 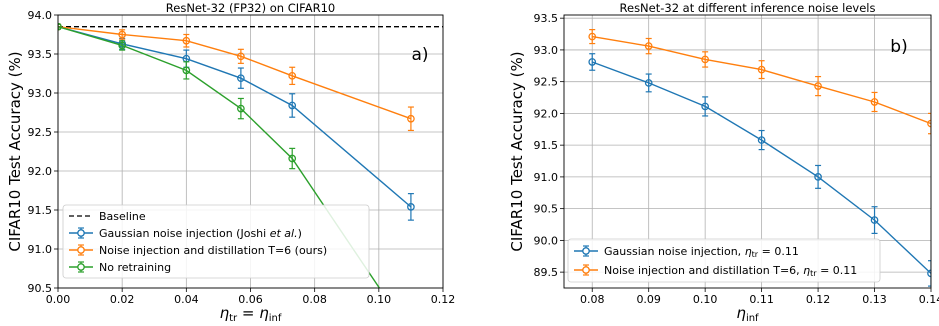 I want to click on chart-title: ResNet-32 (FP32) on CIFAR10, so click(x=250, y=8).